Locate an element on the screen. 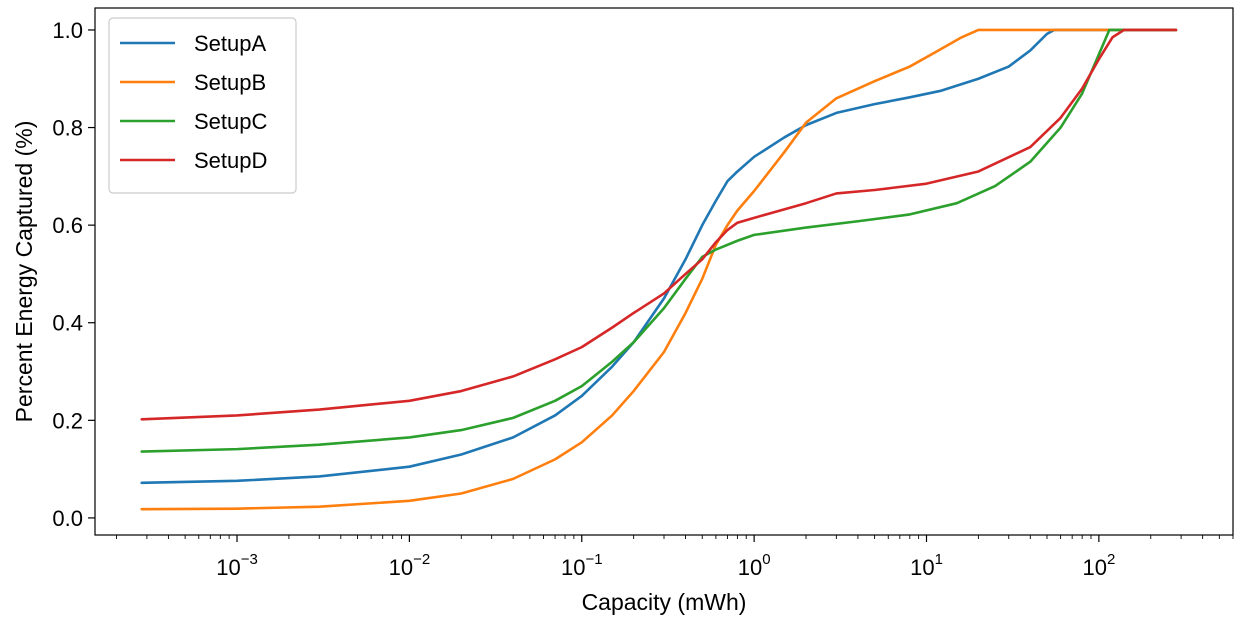  legend-box is located at coordinates (202, 105).